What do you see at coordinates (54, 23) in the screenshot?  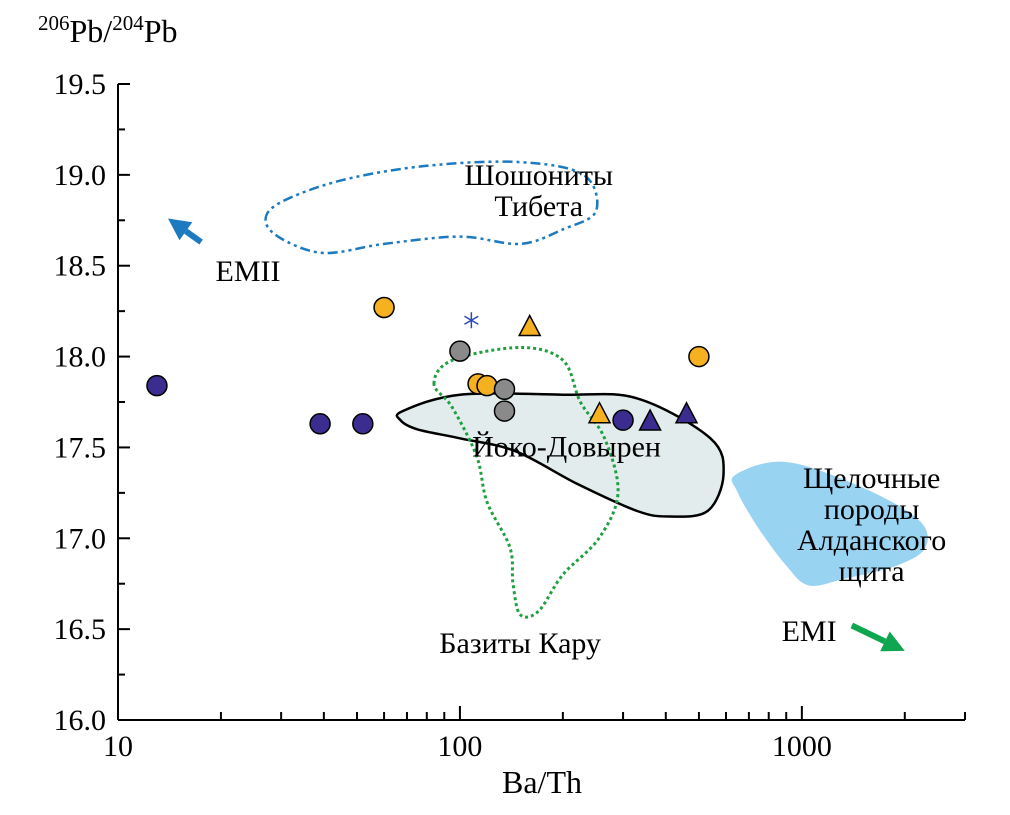 I see `y-title-sup-206: 206` at bounding box center [54, 23].